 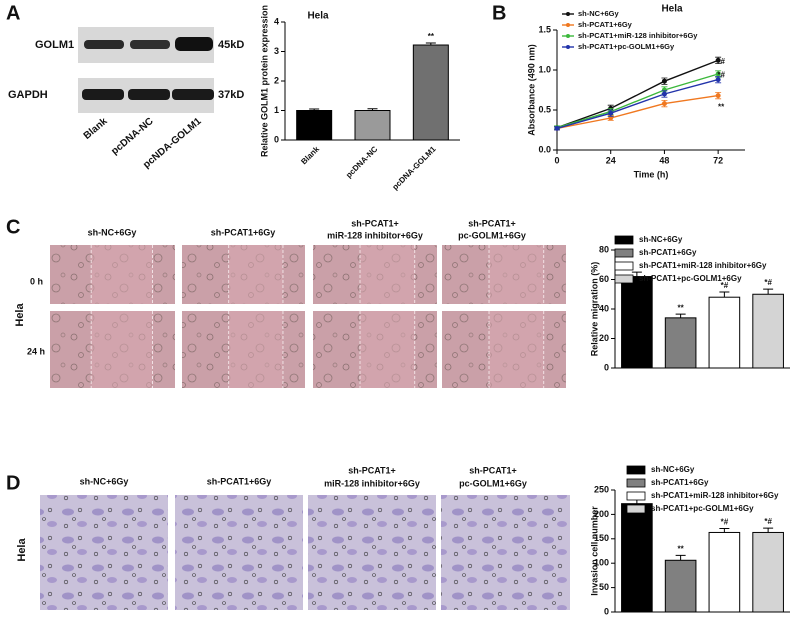 What do you see at coordinates (544, 109) in the screenshot?
I see `y-tick-label: 0.5` at bounding box center [544, 109].